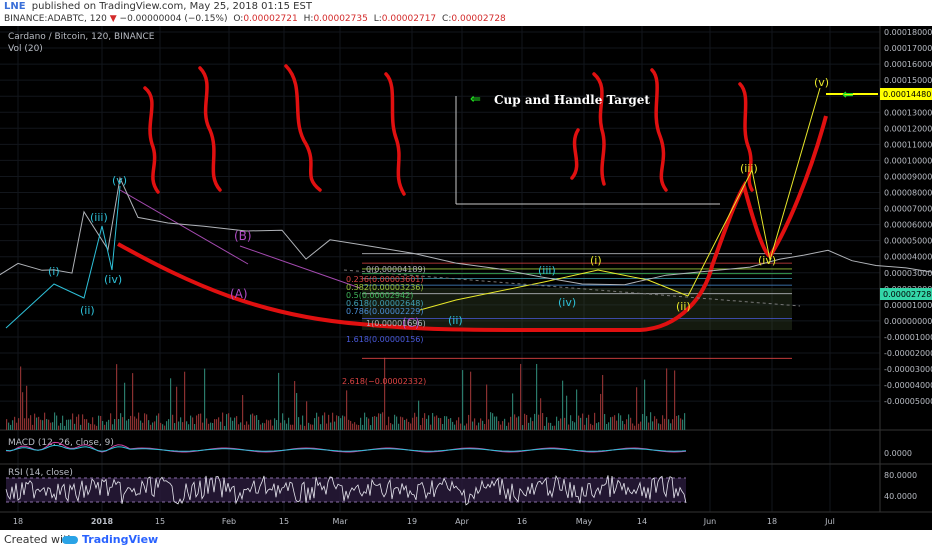 Image resolution: width=932 pixels, height=550 pixels. What do you see at coordinates (478, 19) in the screenshot?
I see `close-value: 0.00002728` at bounding box center [478, 19].